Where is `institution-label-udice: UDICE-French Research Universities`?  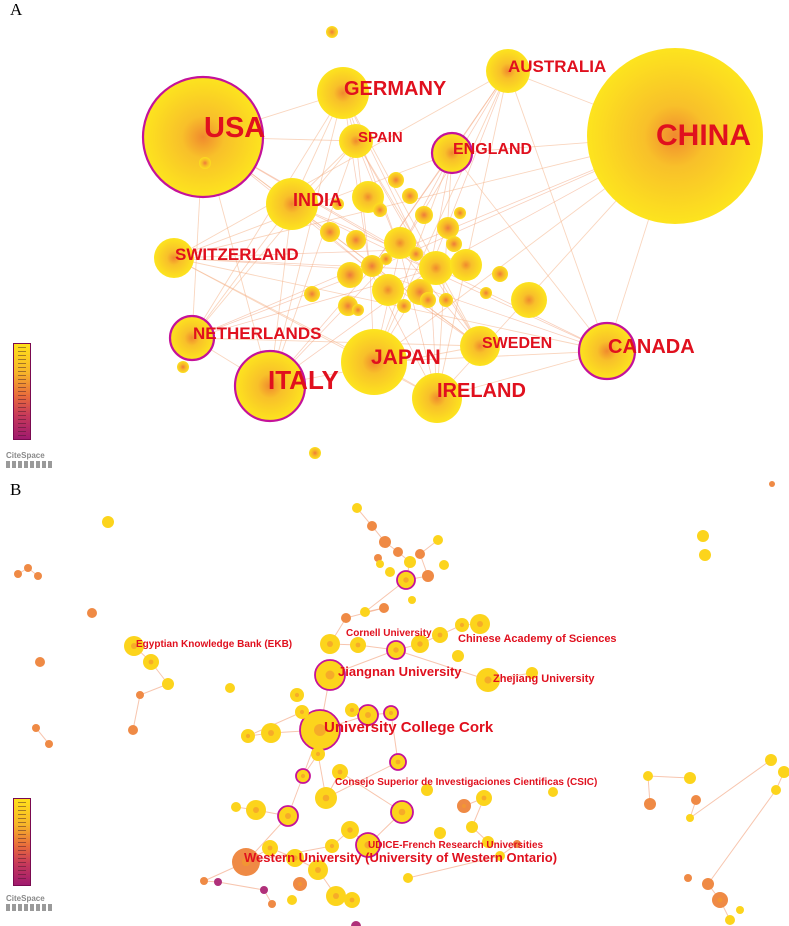 institution-label-udice: UDICE-French Research Universities is located at coordinates (456, 845).